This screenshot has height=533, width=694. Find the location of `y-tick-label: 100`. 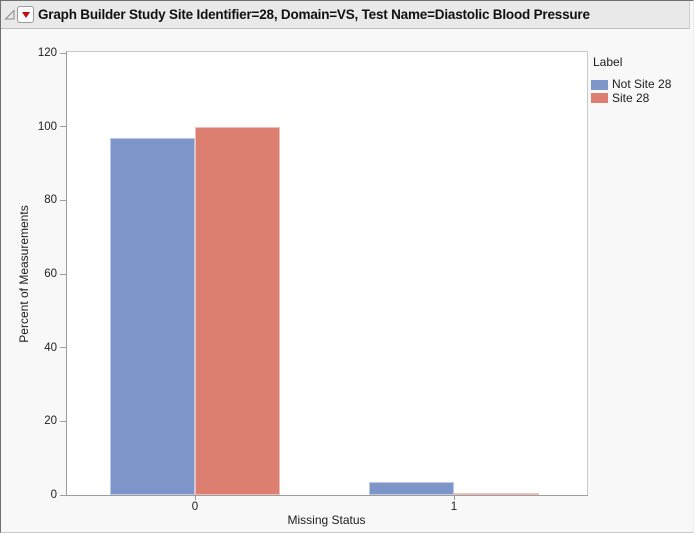

y-tick-label: 100 is located at coordinates (47, 126).